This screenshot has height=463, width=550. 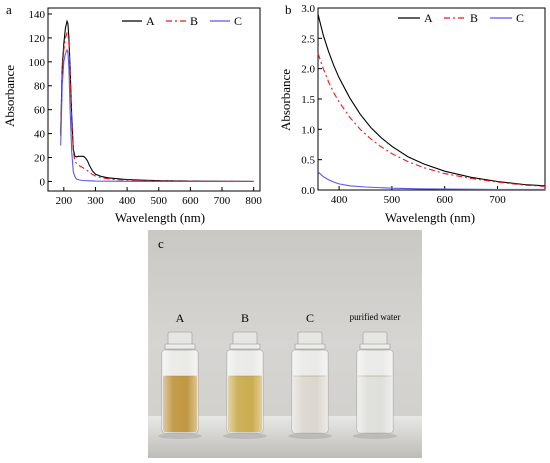 I want to click on vial-2: B, so click(x=245, y=375).